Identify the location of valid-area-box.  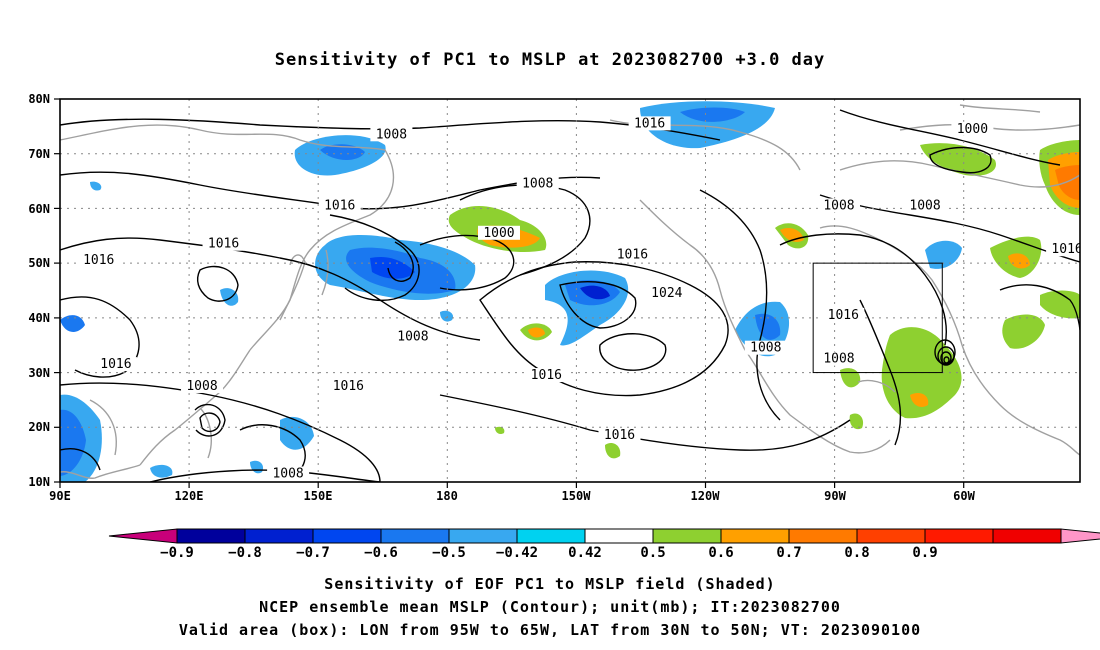
(877, 318).